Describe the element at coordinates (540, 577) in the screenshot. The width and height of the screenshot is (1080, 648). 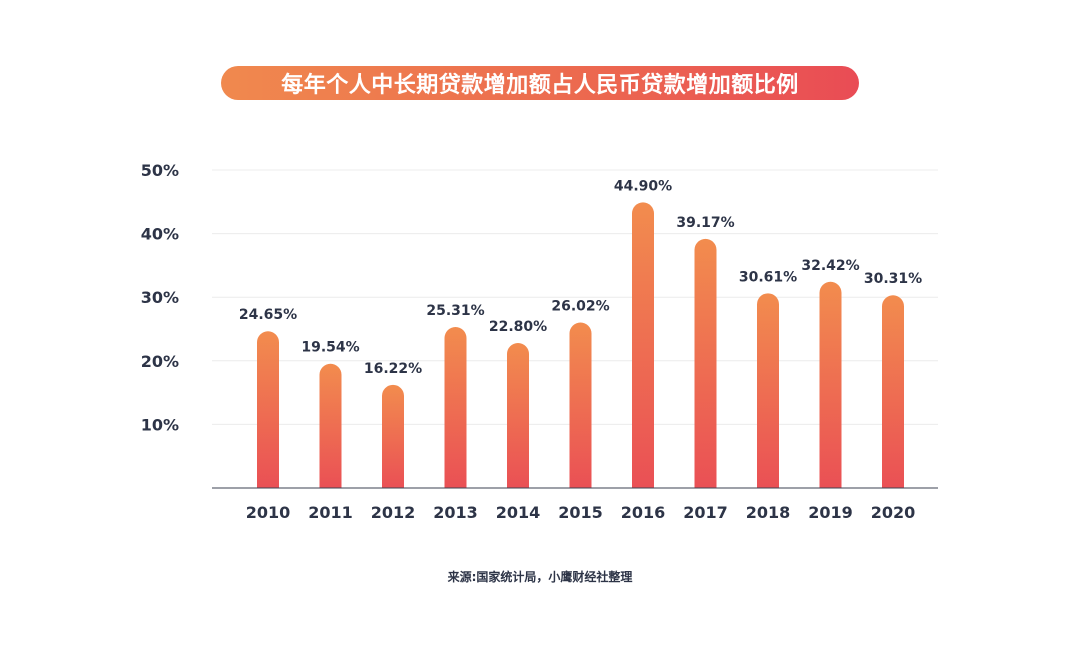
I see `source-note: 来源:国家统计局，小鹰财经社整理` at that location.